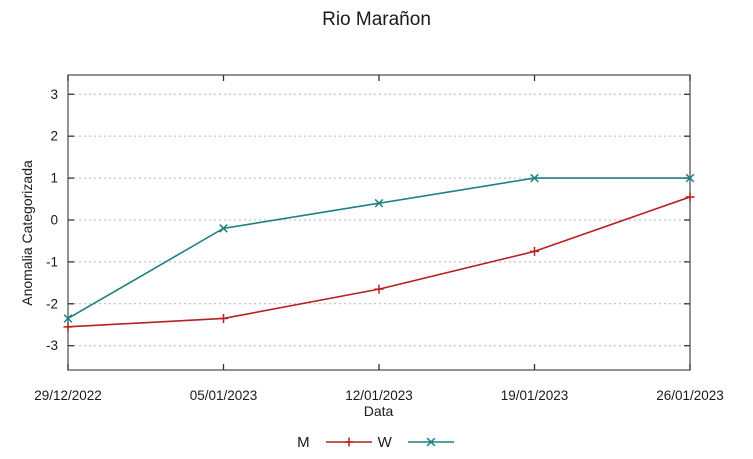 Image resolution: width=753 pixels, height=459 pixels. Describe the element at coordinates (54, 178) in the screenshot. I see `y-tick-label: 1` at that location.